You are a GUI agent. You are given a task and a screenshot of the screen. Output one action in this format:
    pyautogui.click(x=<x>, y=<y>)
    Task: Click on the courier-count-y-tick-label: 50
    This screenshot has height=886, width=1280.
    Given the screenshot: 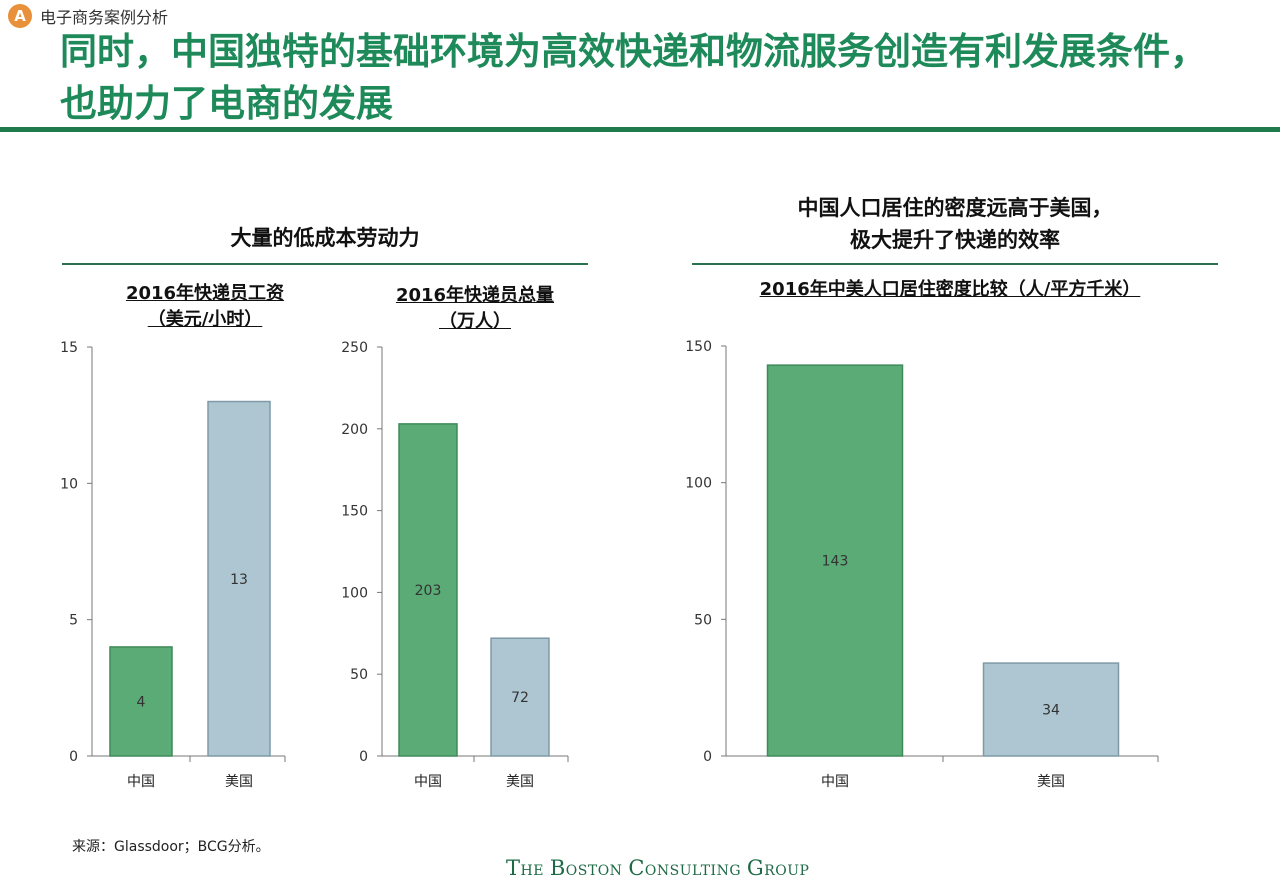 What is the action you would take?
    pyautogui.click(x=359, y=675)
    